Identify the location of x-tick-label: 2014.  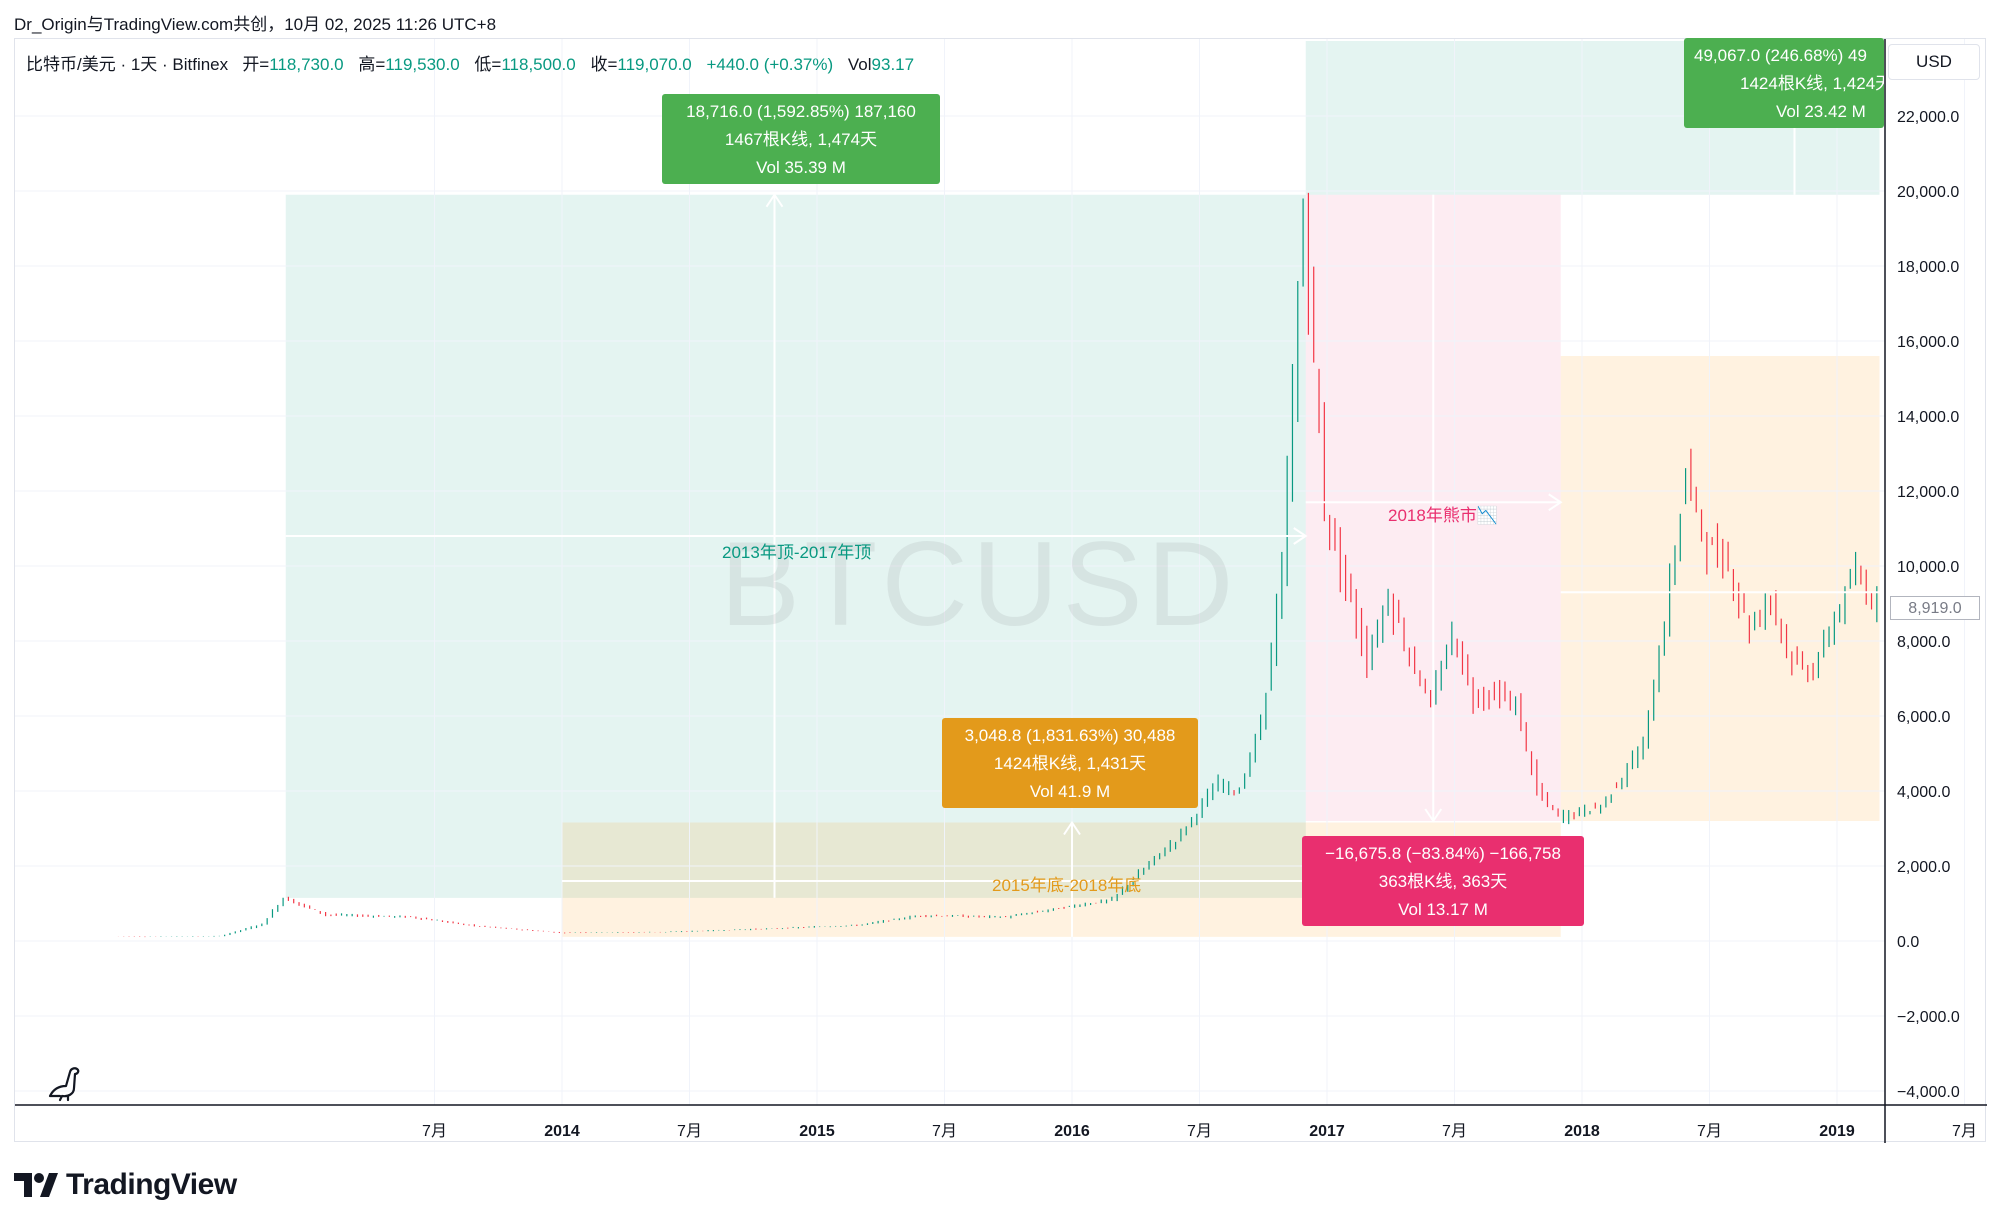
(562, 1131).